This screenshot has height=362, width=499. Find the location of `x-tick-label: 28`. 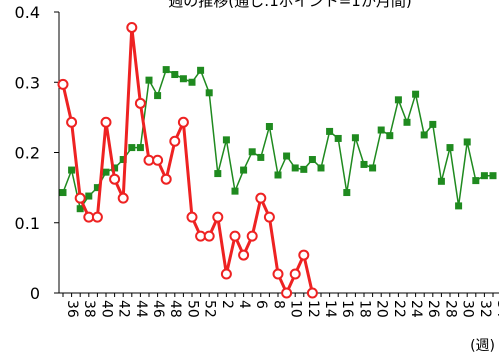

x-tick-label: 28 is located at coordinates (450, 309).